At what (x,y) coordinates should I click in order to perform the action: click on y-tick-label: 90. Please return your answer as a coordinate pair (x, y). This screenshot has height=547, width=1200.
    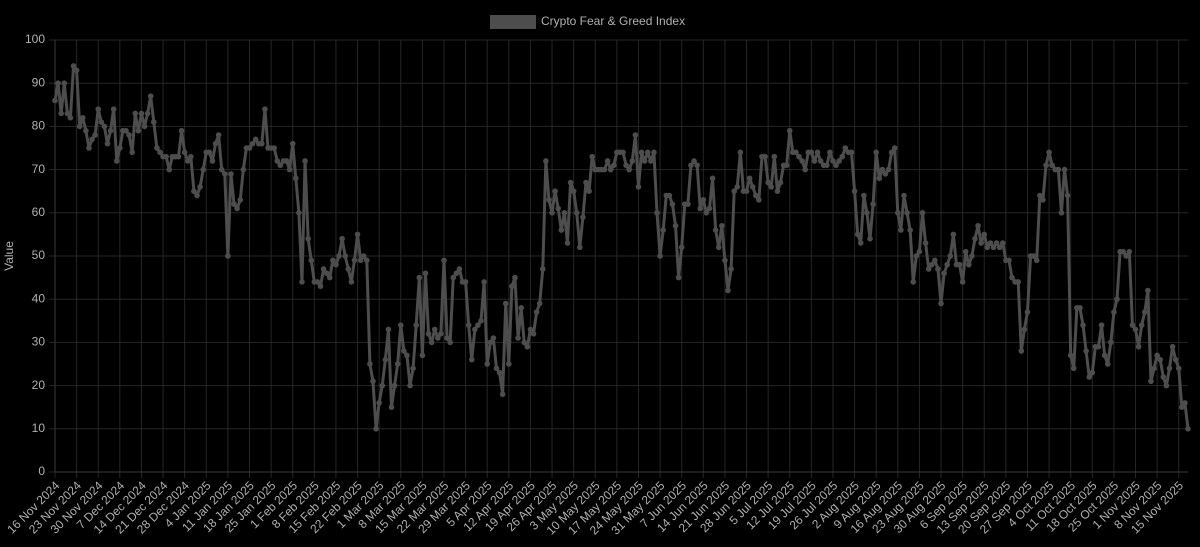
    Looking at the image, I should click on (39, 82).